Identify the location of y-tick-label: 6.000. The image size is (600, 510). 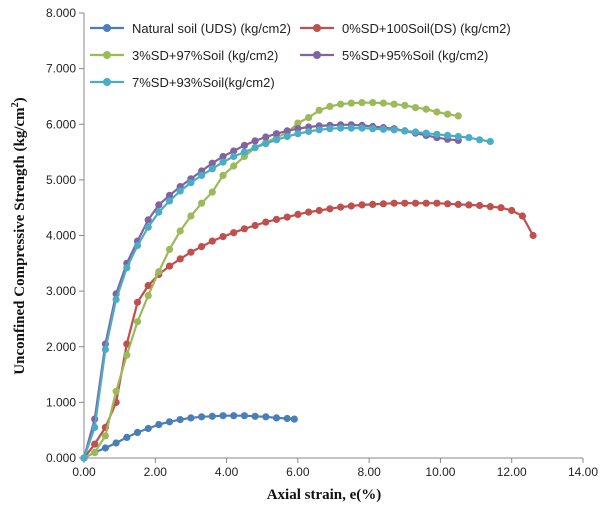
(61, 124).